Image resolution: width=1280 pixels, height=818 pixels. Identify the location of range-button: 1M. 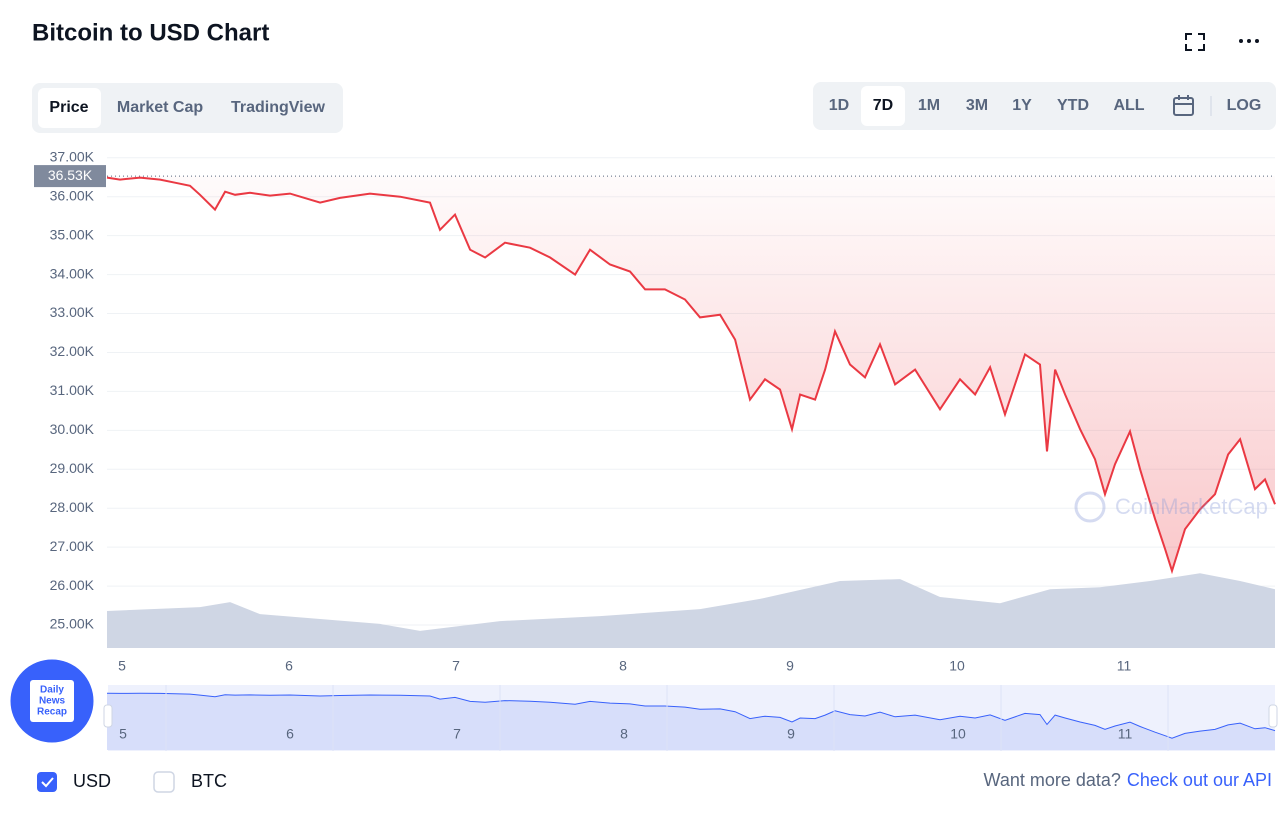
(929, 105).